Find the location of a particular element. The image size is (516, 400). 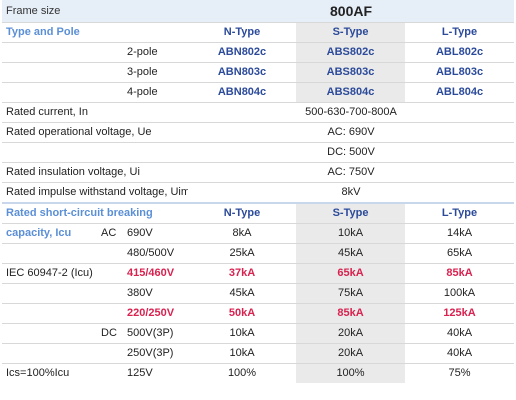

op-voltage-ac: AC: 690V is located at coordinates (351, 132).